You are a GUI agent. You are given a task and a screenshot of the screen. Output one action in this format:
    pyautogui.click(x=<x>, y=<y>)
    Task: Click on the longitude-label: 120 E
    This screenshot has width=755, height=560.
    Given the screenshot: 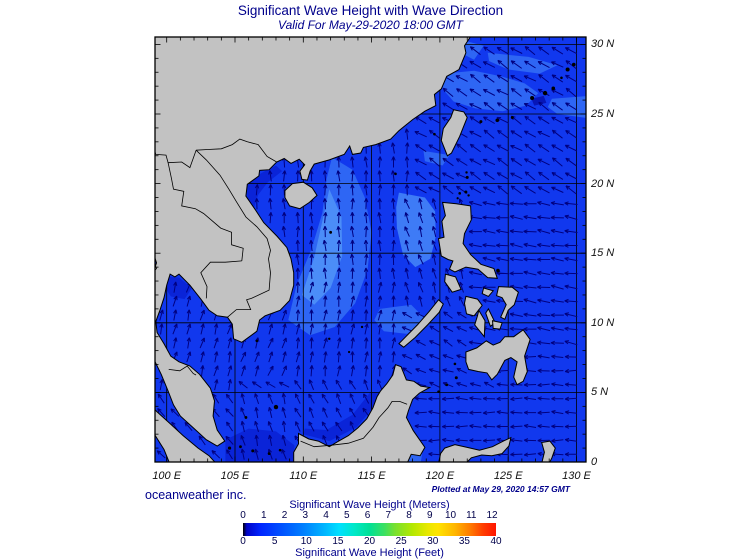 What is the action you would take?
    pyautogui.click(x=440, y=476)
    